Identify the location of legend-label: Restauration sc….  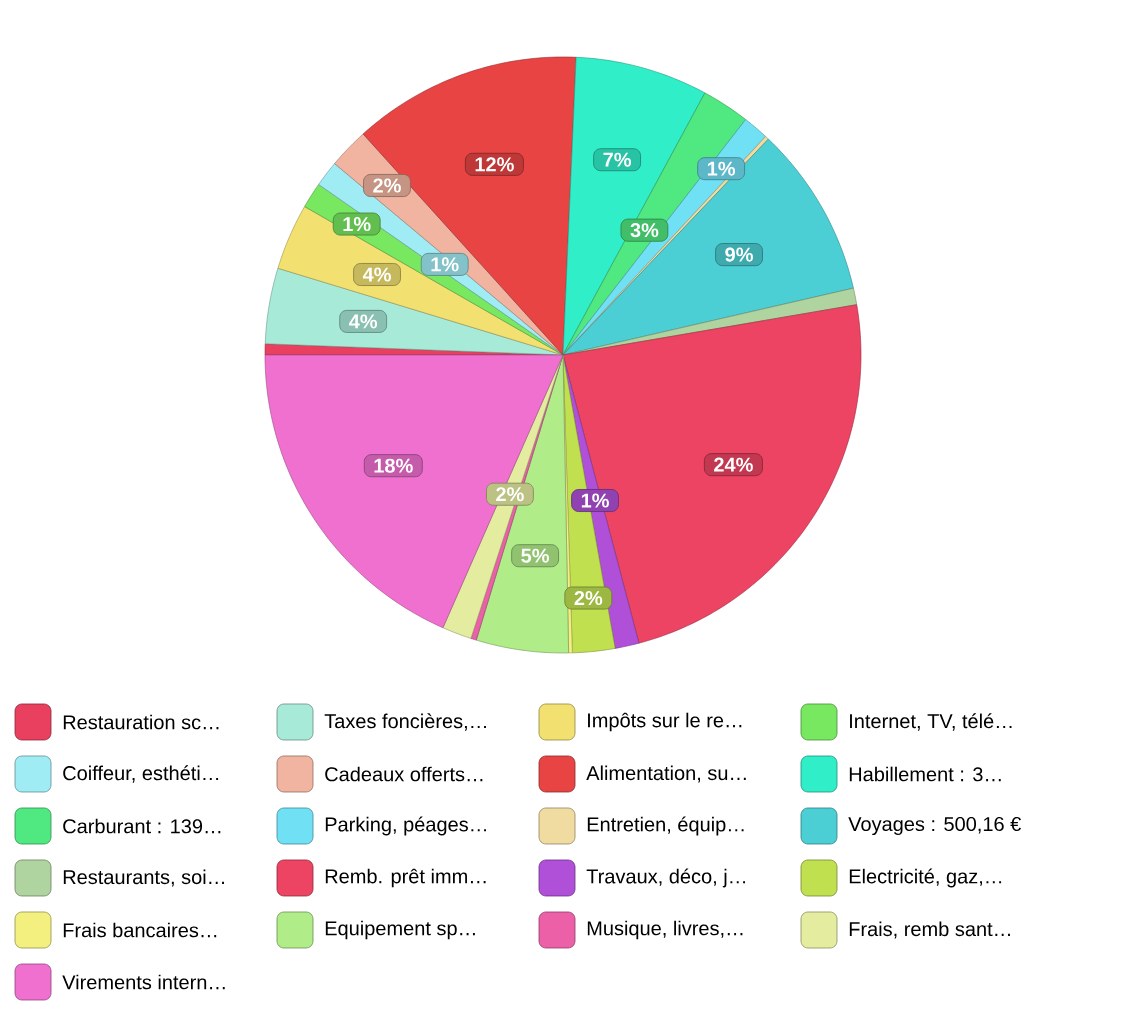
(141, 722).